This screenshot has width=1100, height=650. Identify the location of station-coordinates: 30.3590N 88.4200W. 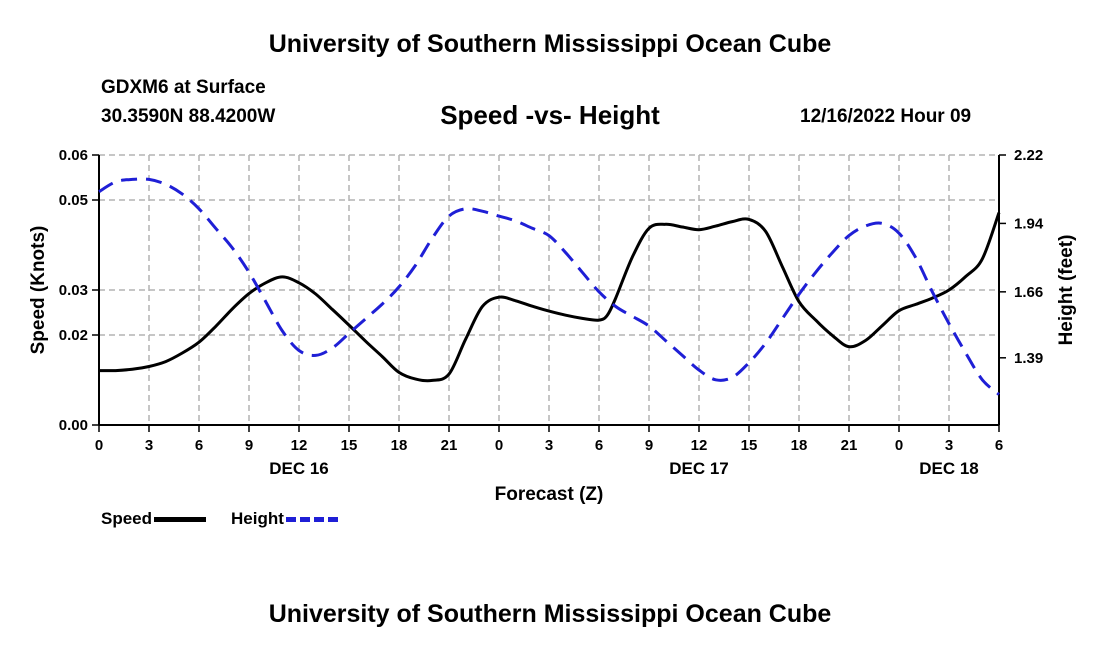
(188, 116).